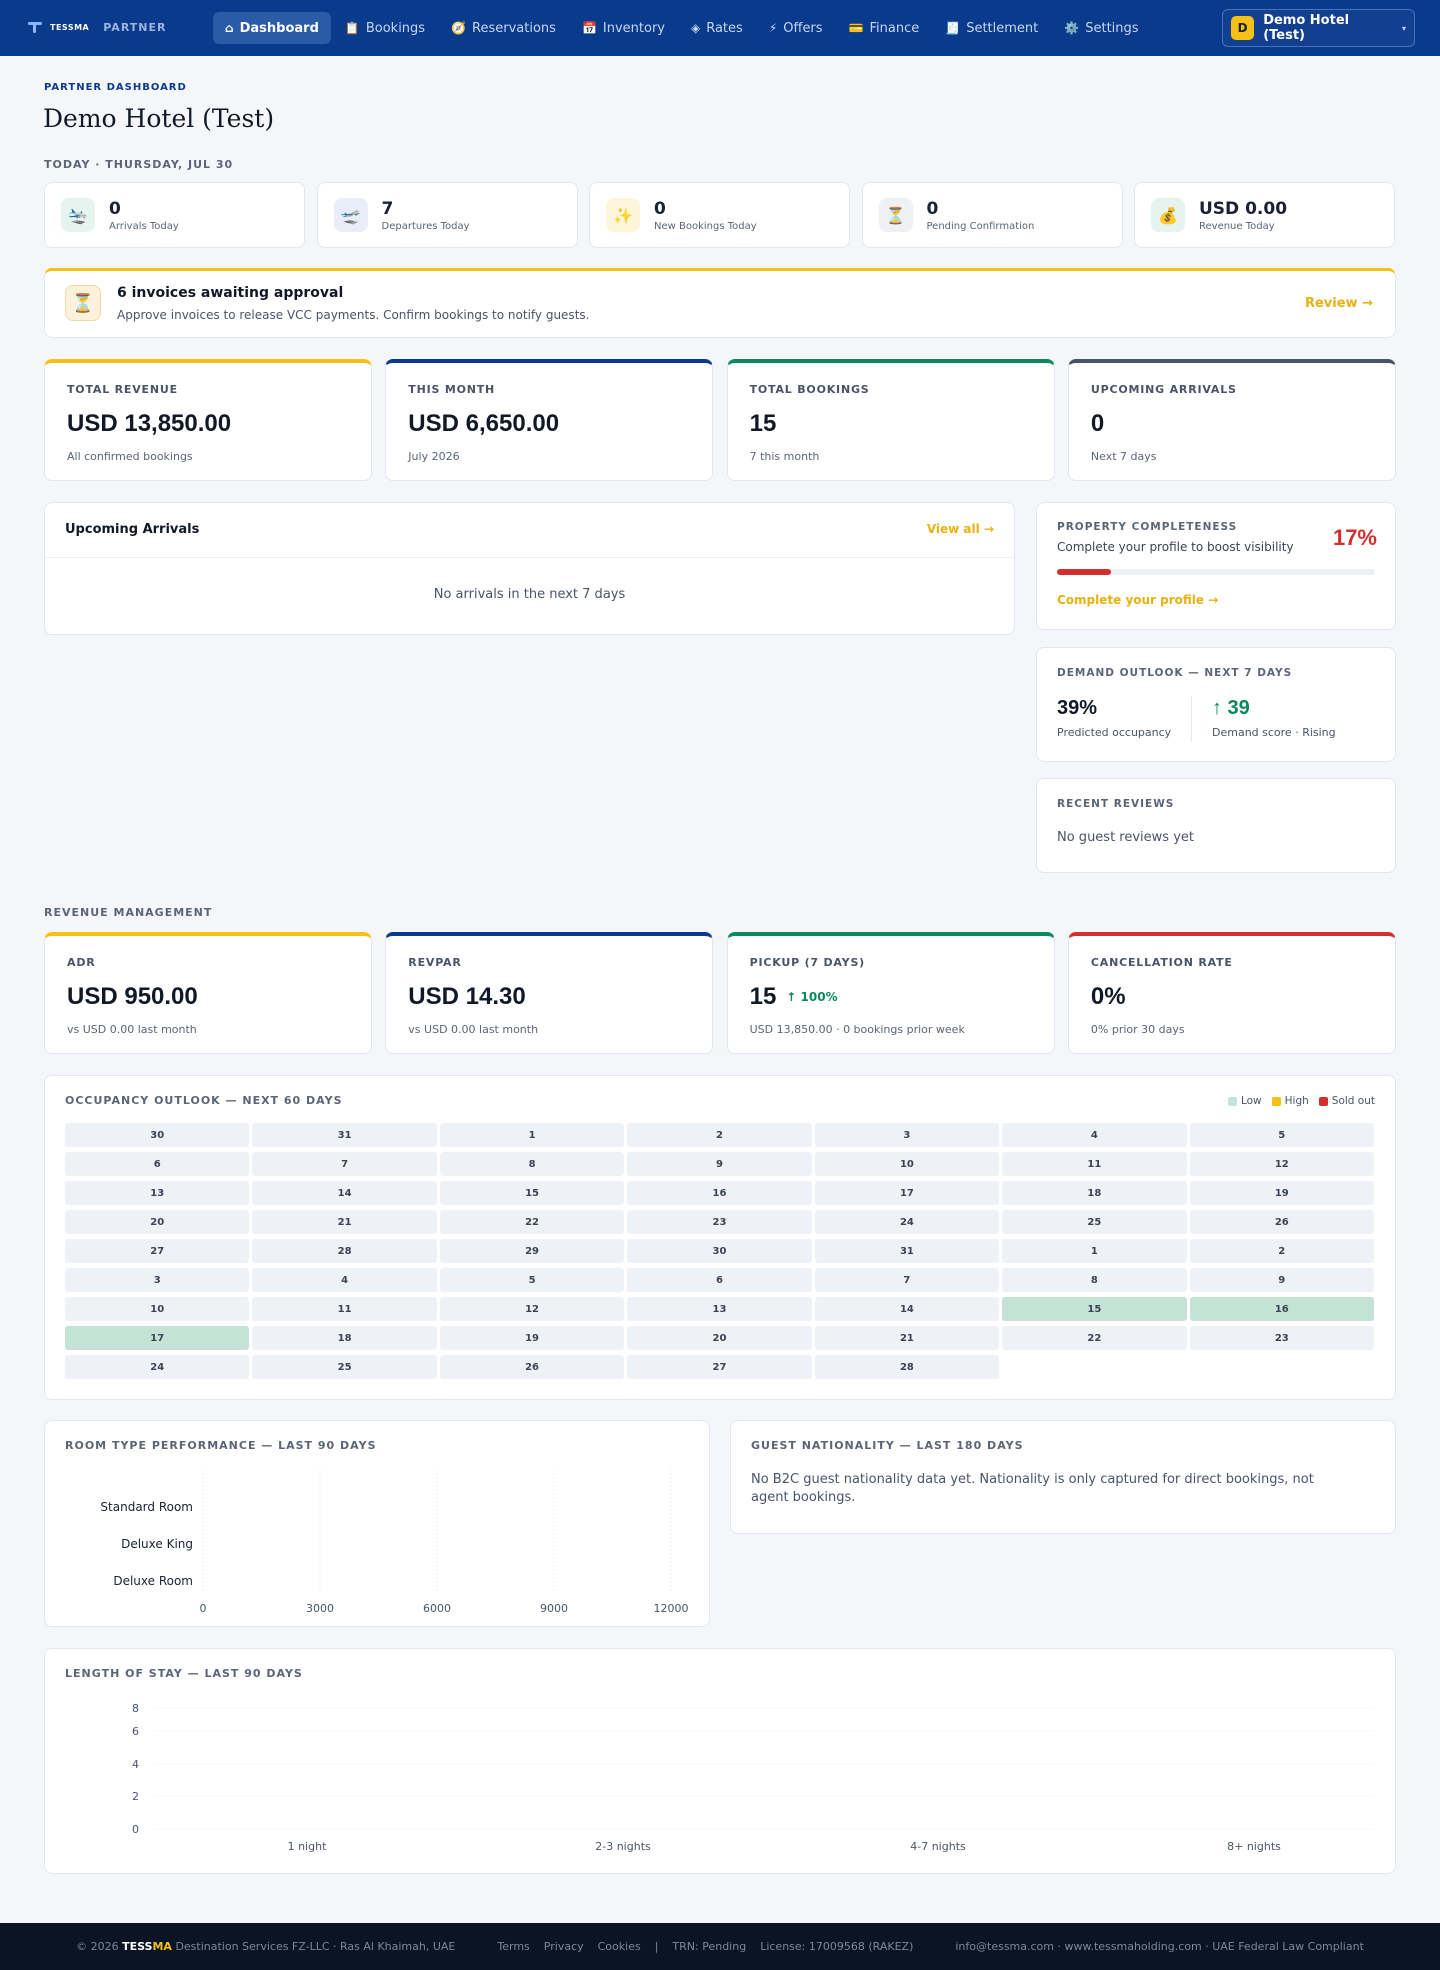  I want to click on nav-label: Settings, so click(1112, 28).